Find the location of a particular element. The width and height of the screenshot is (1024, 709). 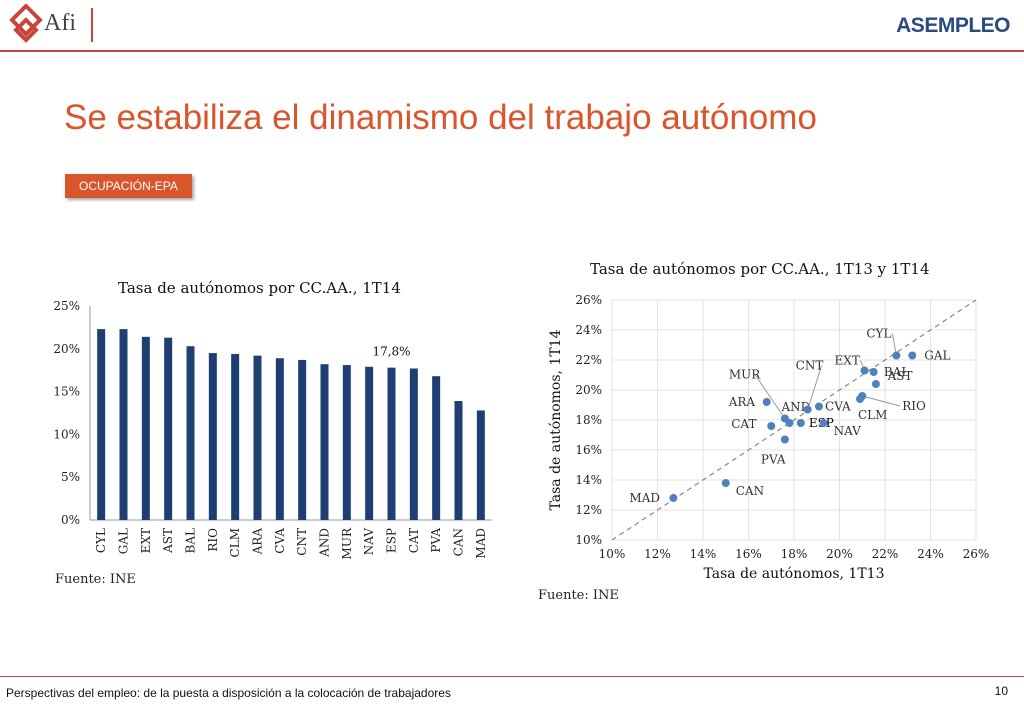

bar-rio is located at coordinates (212, 436).